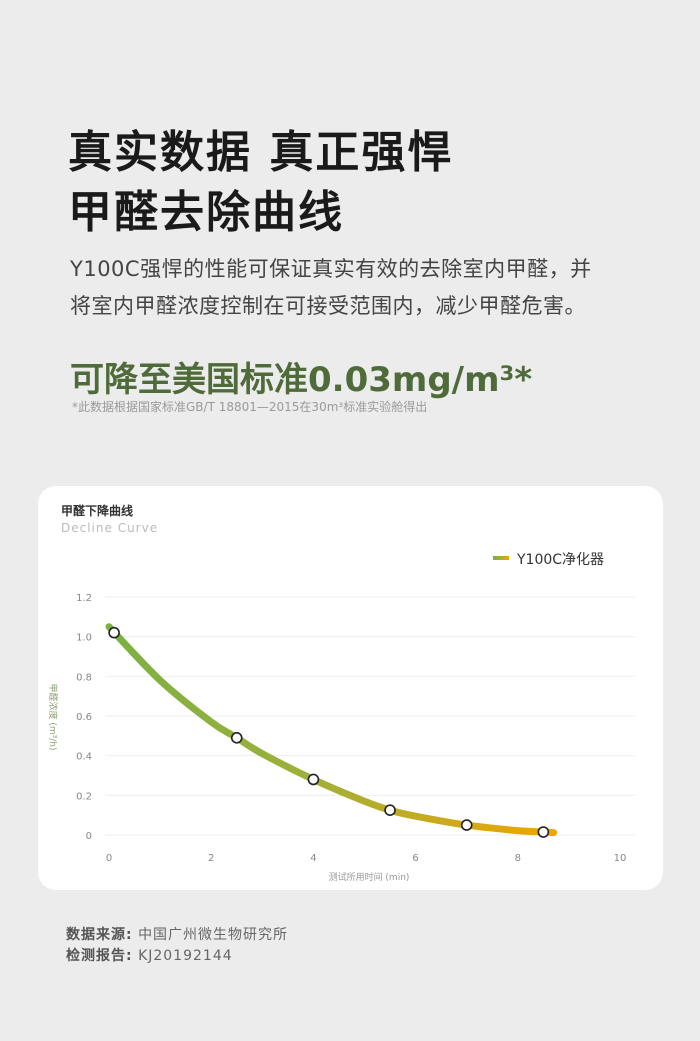 The image size is (700, 1041). Describe the element at coordinates (84, 717) in the screenshot. I see `y-tick-label: 0.6` at that location.